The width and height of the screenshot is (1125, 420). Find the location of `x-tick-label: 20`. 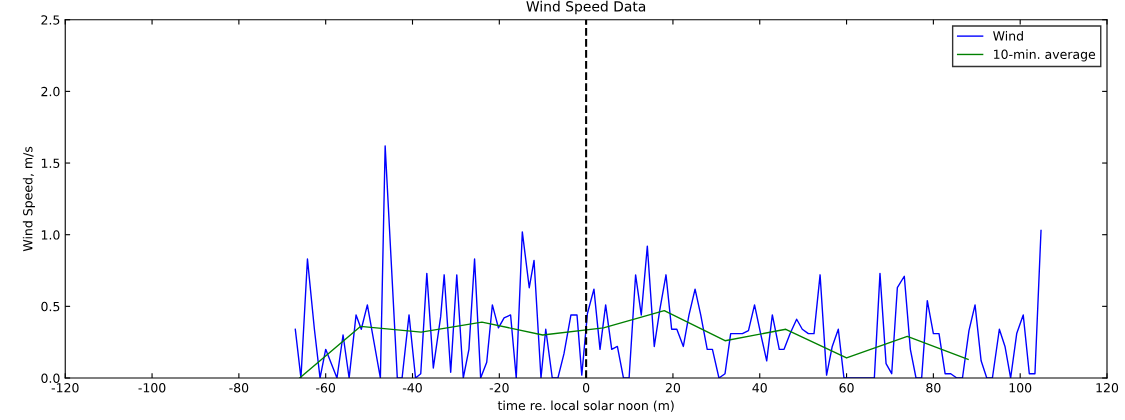

x-tick-label: 20 is located at coordinates (673, 388).